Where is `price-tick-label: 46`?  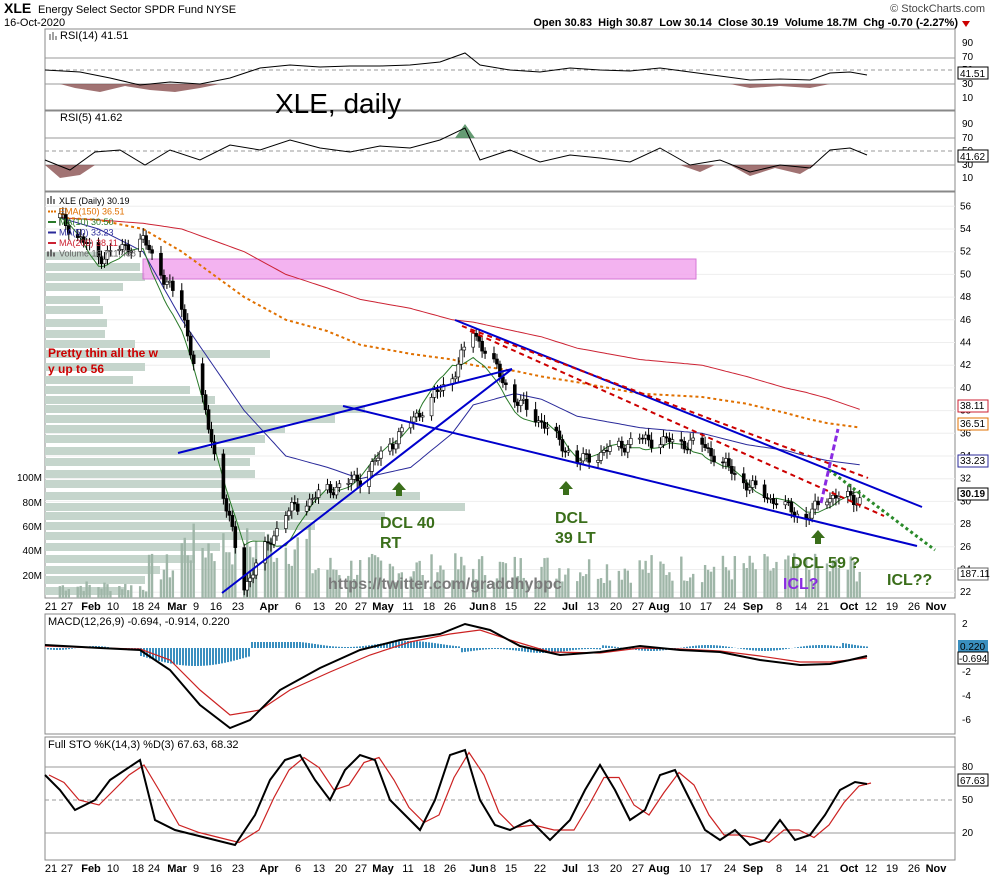 price-tick-label: 46 is located at coordinates (966, 320).